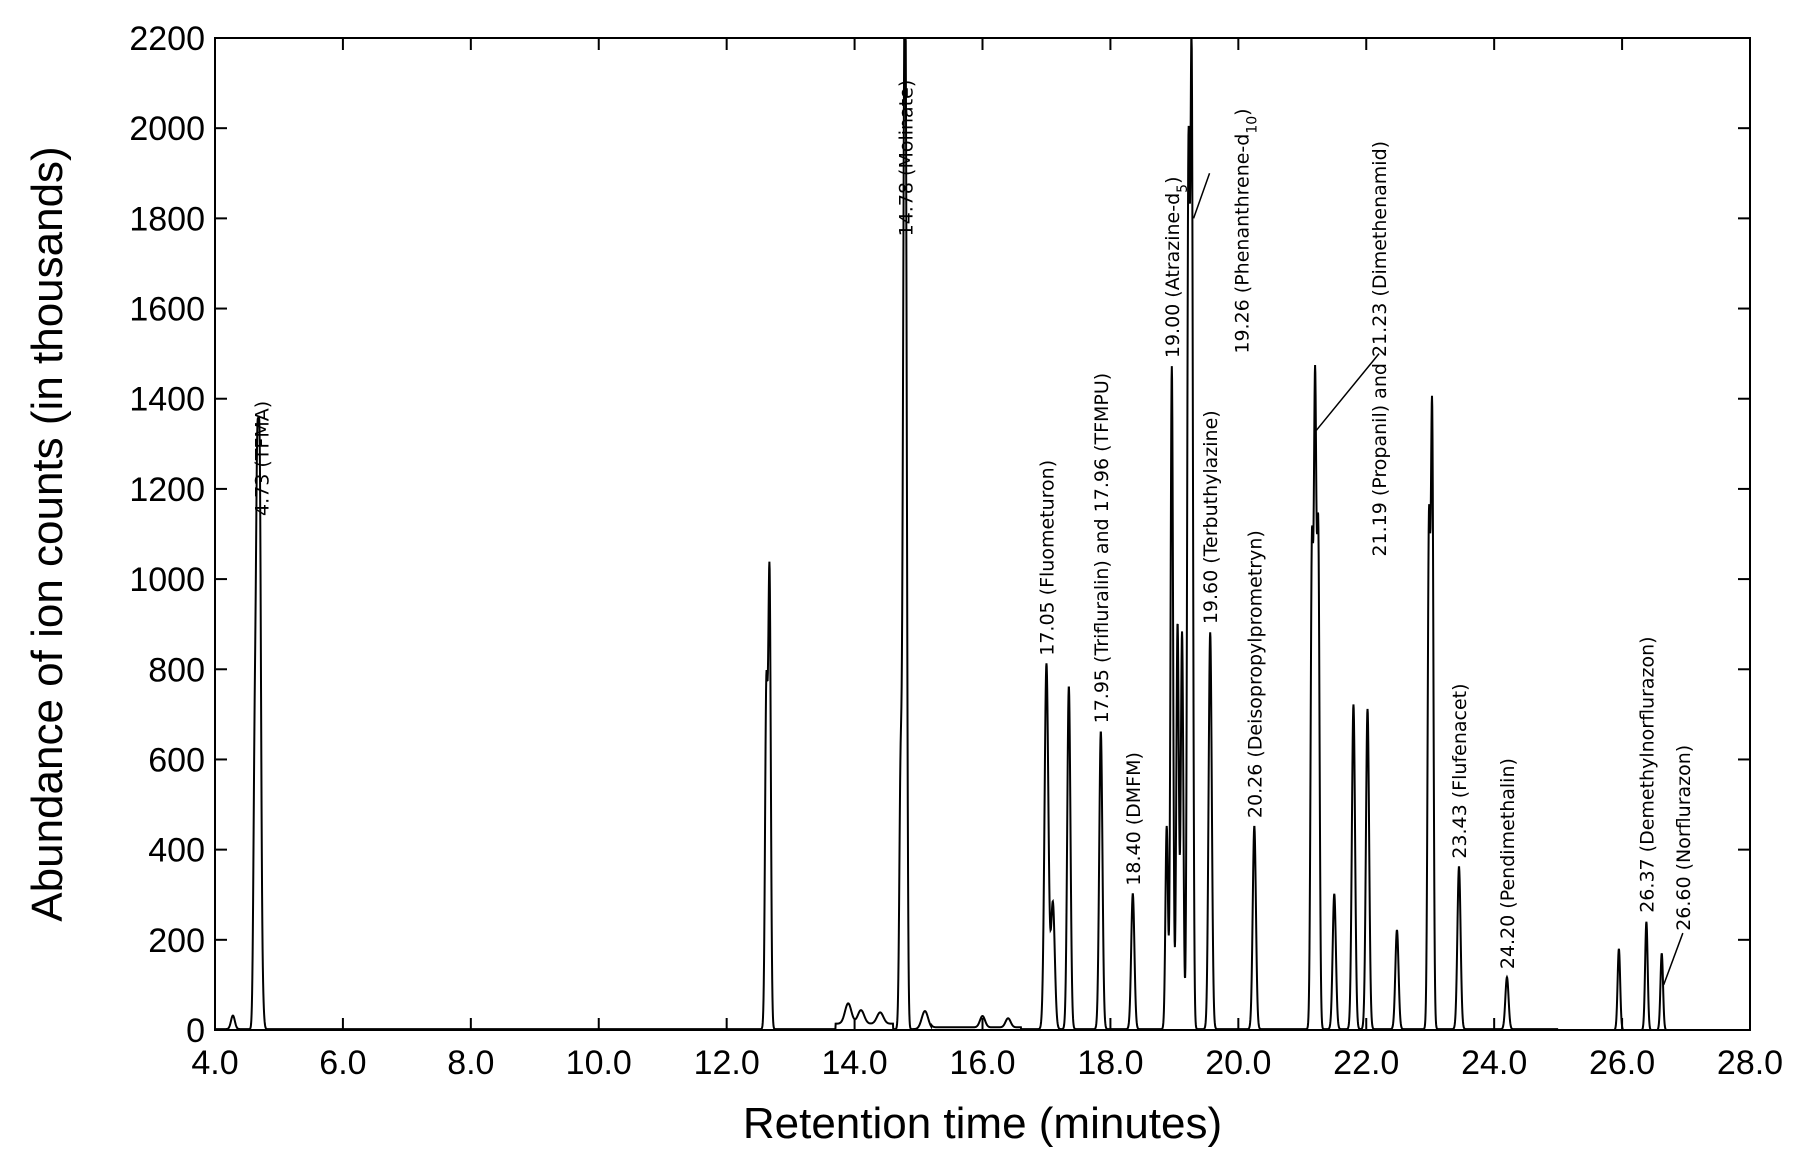 Image resolution: width=1800 pixels, height=1169 pixels. I want to click on peak-annotation: 18.40 (DMFM), so click(1134, 819).